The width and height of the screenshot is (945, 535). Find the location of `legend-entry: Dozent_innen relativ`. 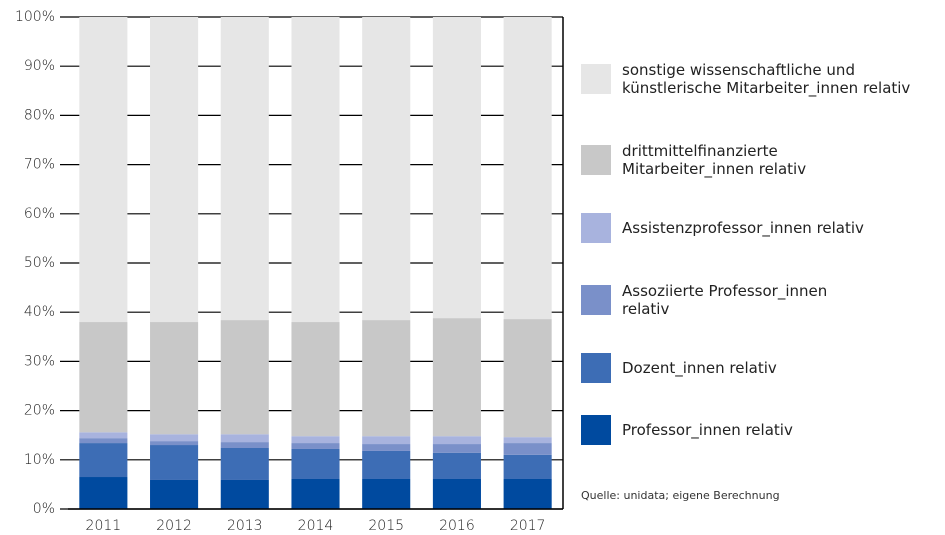

legend-entry: Dozent_innen relativ is located at coordinates (763, 368).